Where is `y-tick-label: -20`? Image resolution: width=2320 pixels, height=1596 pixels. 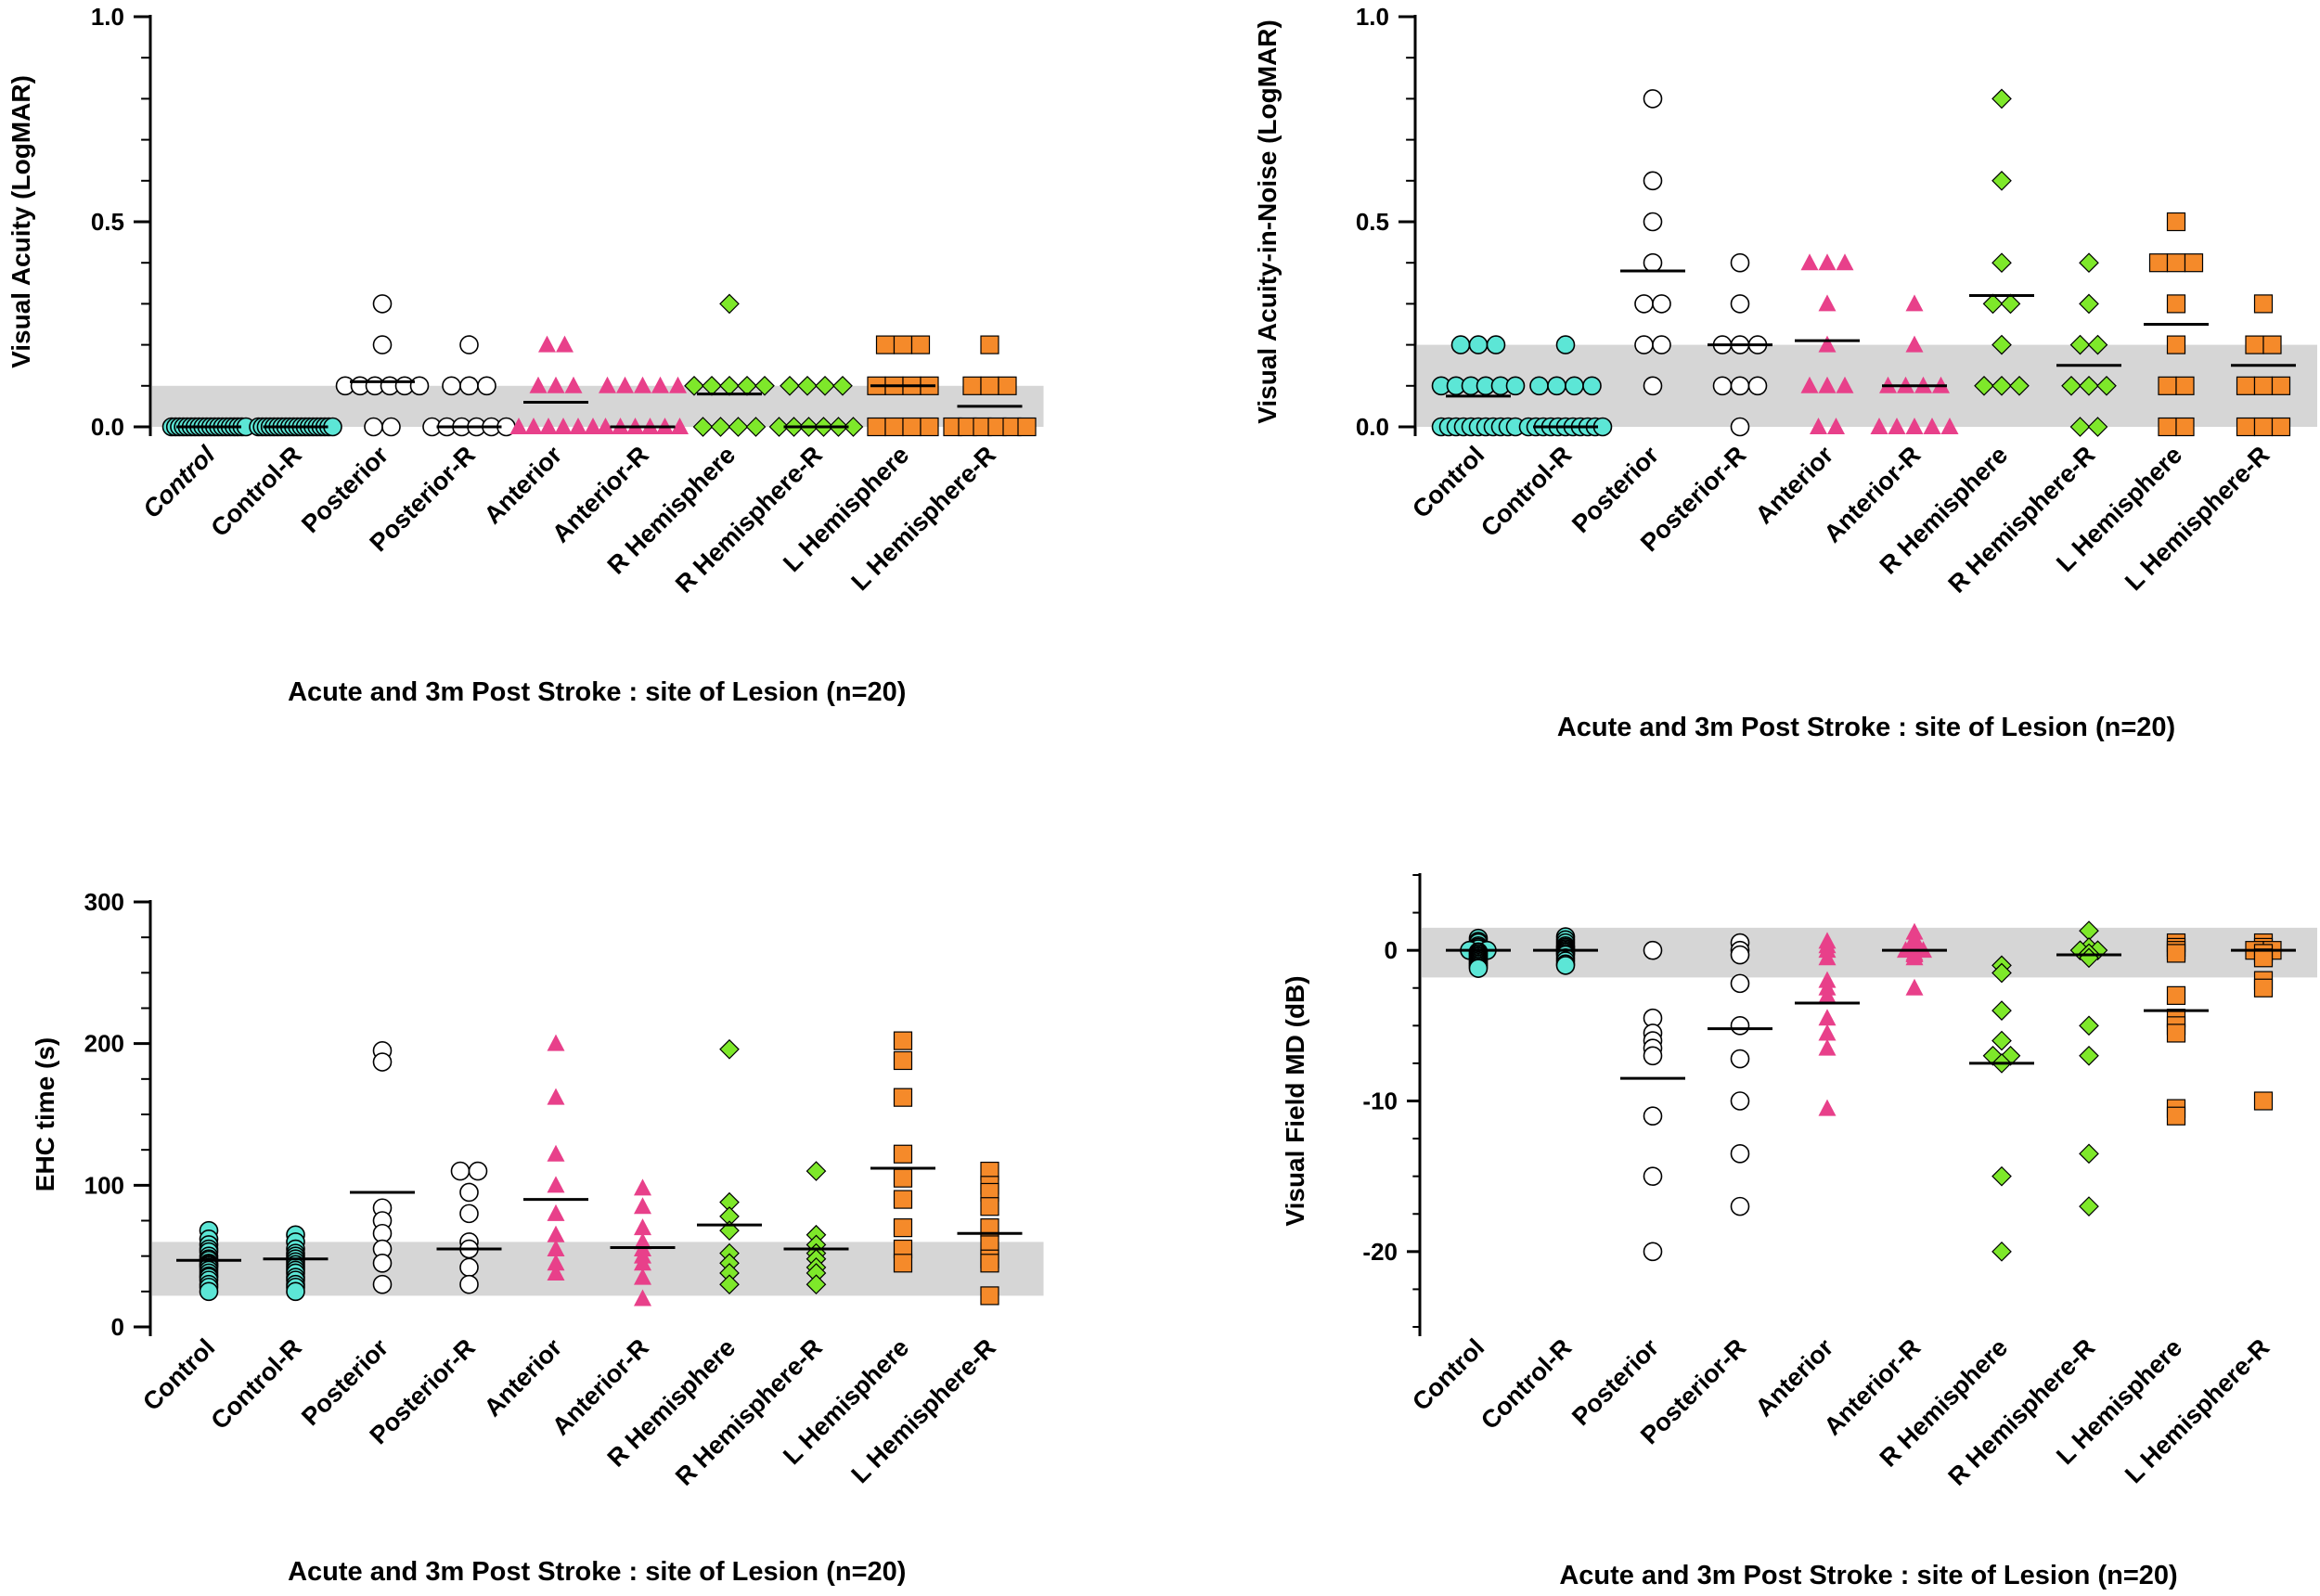
y-tick-label: -20 is located at coordinates (1380, 1252).